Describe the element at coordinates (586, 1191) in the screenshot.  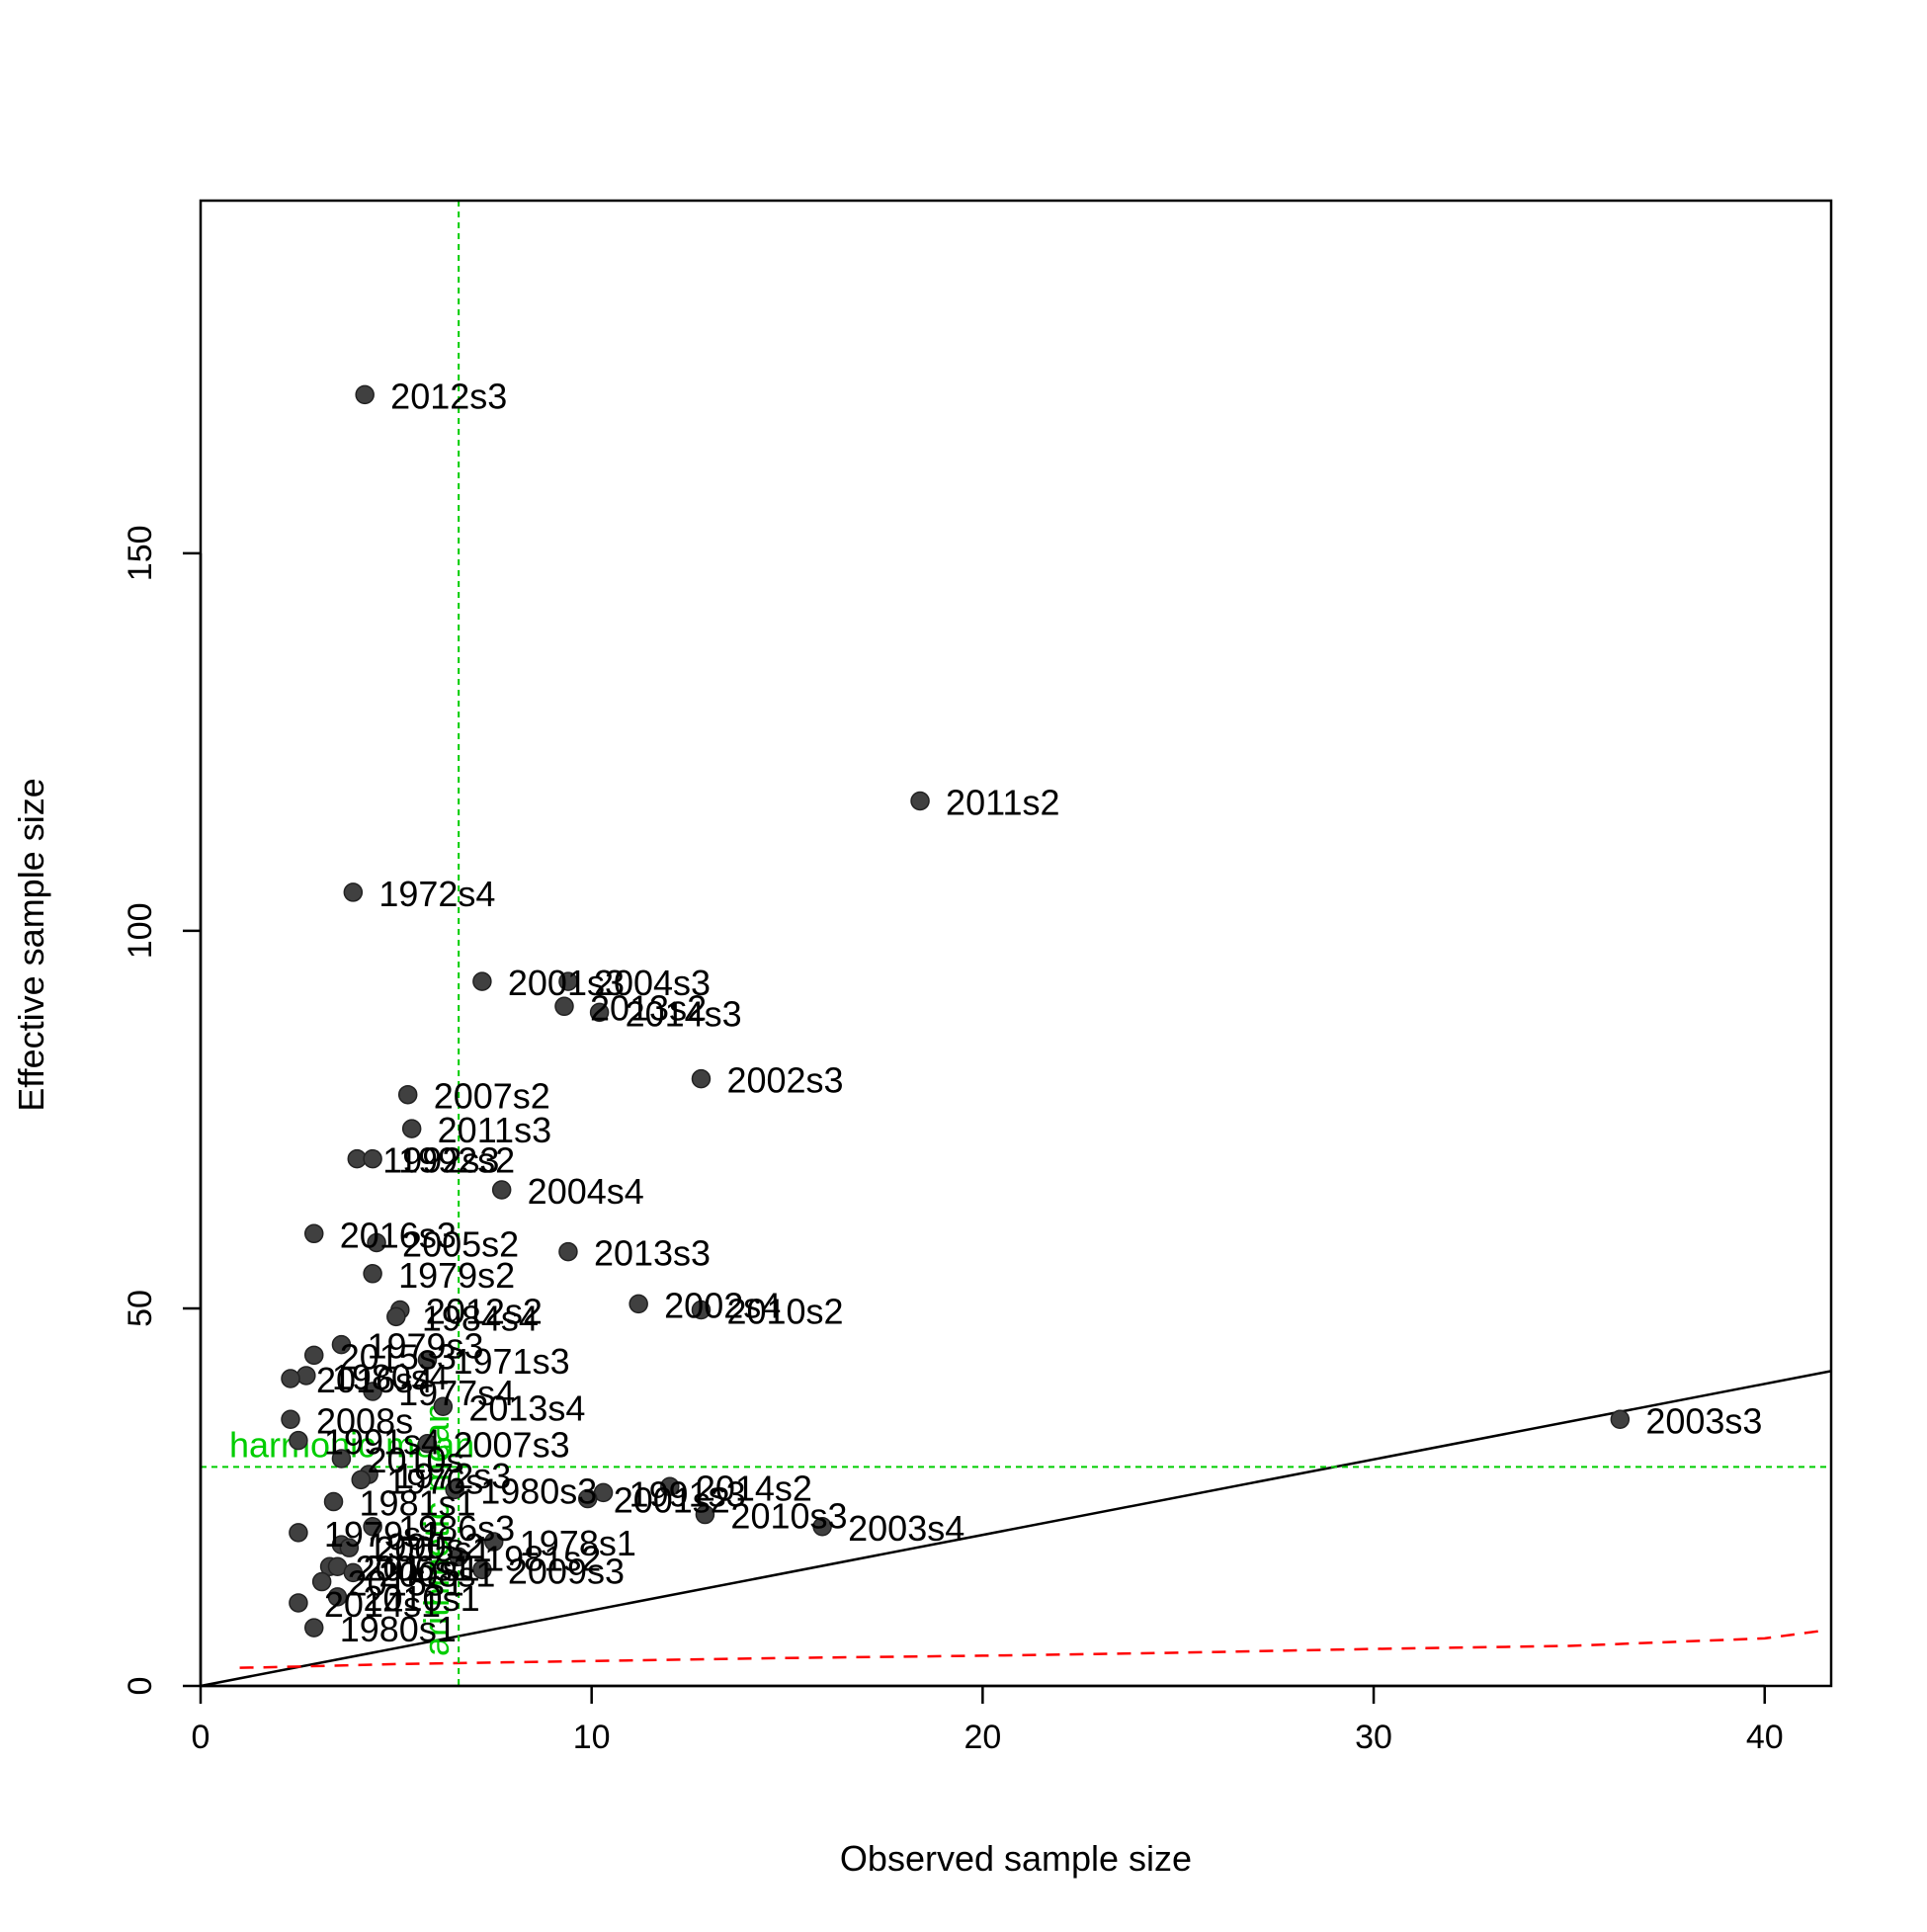
I see `point-label: 2004s4` at that location.